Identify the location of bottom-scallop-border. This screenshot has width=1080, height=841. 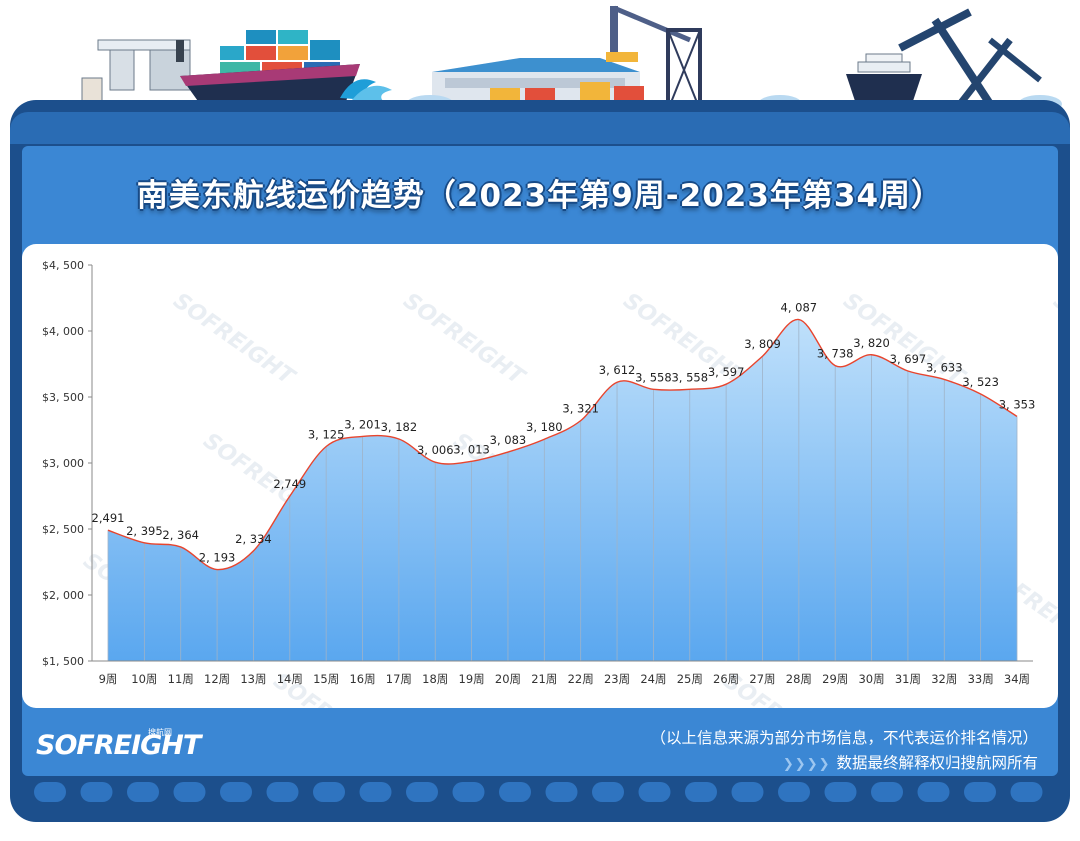
(538, 792).